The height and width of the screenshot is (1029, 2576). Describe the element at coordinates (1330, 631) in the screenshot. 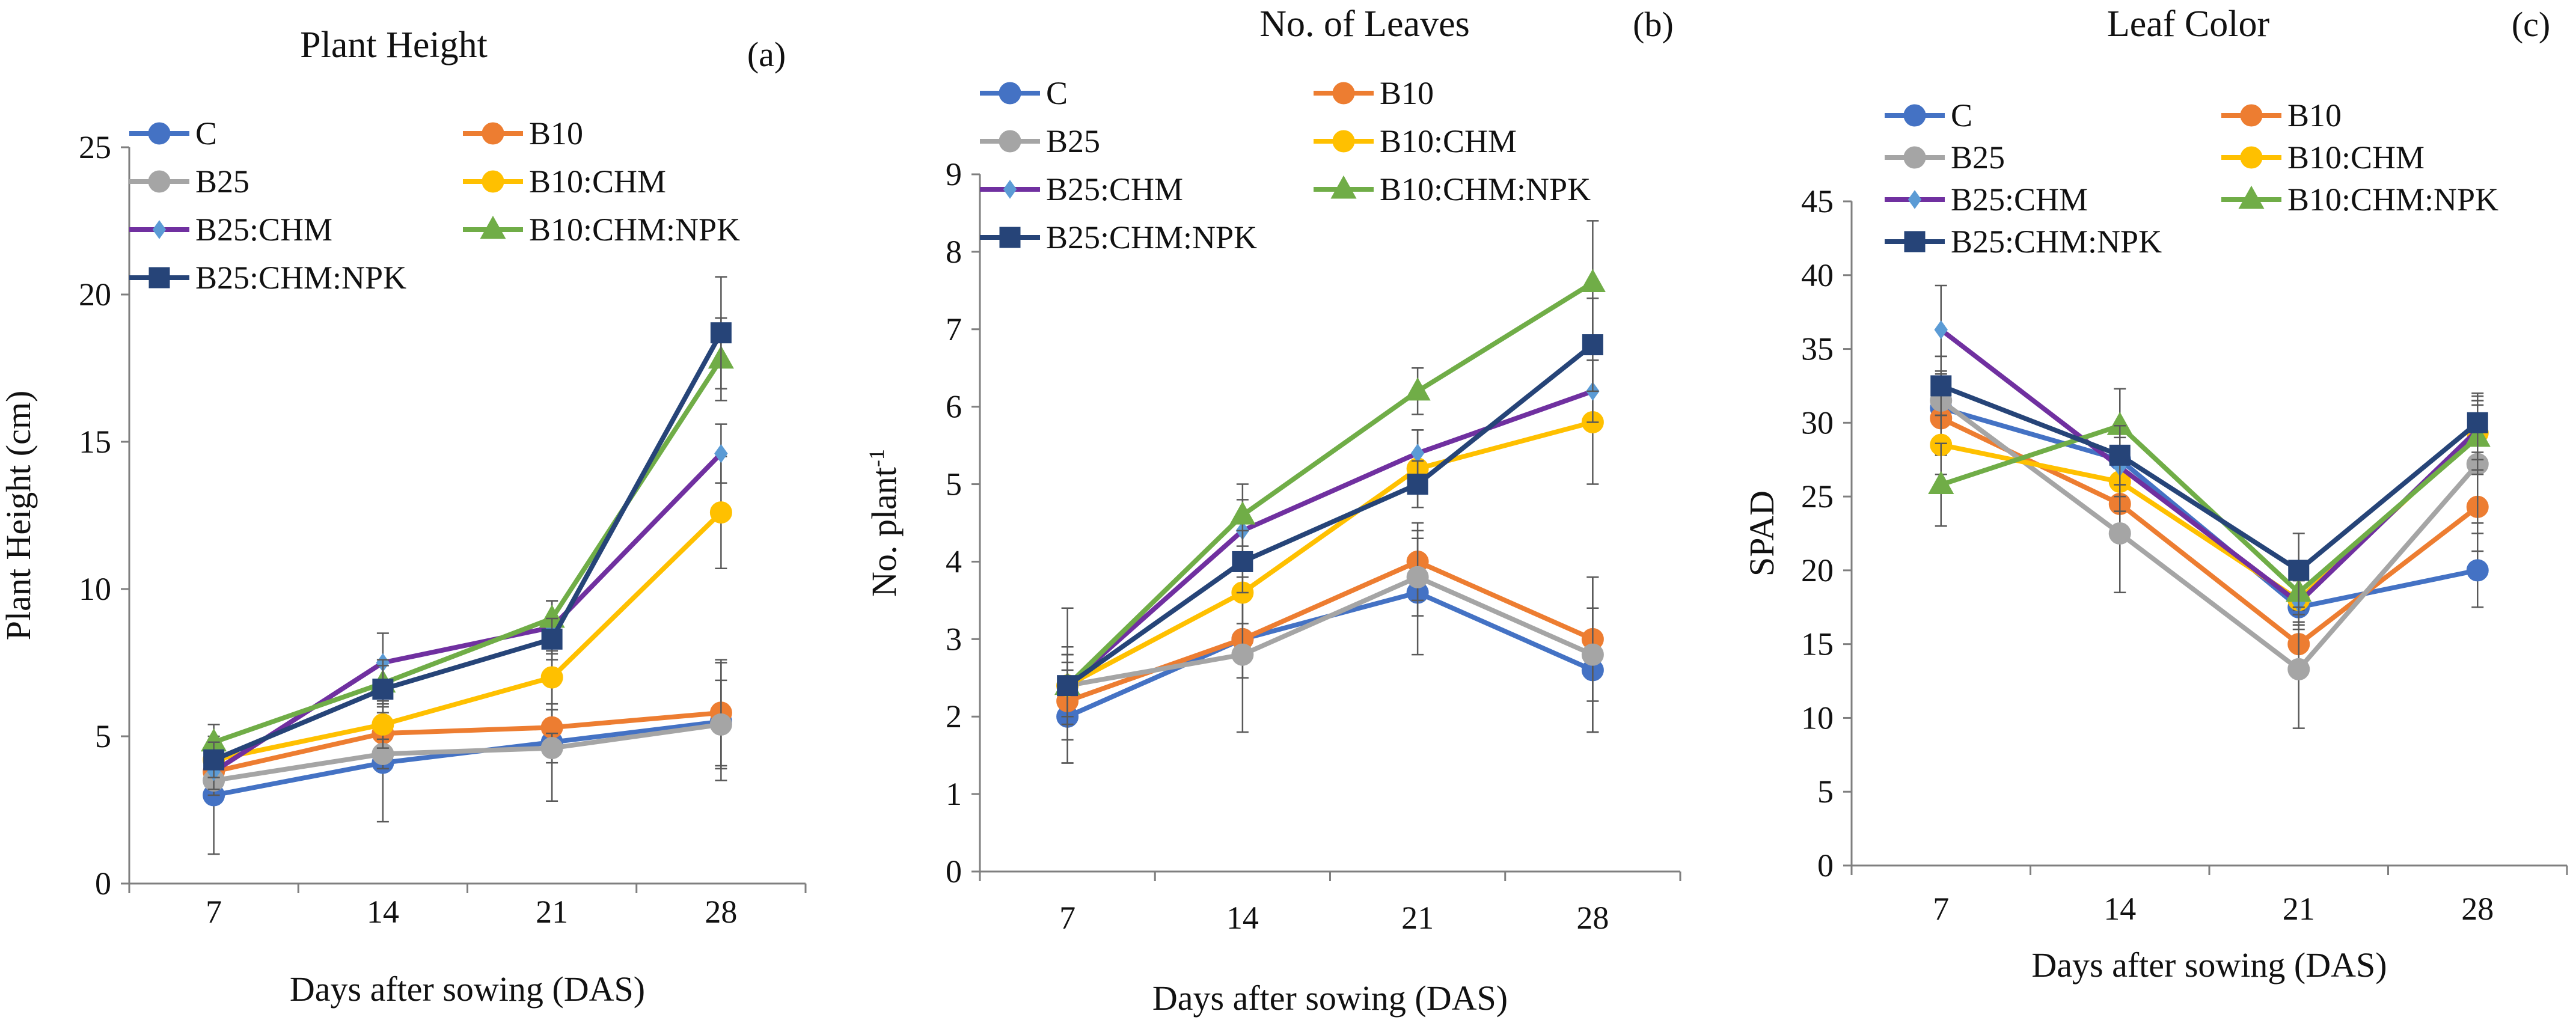

I see `series-b10` at that location.